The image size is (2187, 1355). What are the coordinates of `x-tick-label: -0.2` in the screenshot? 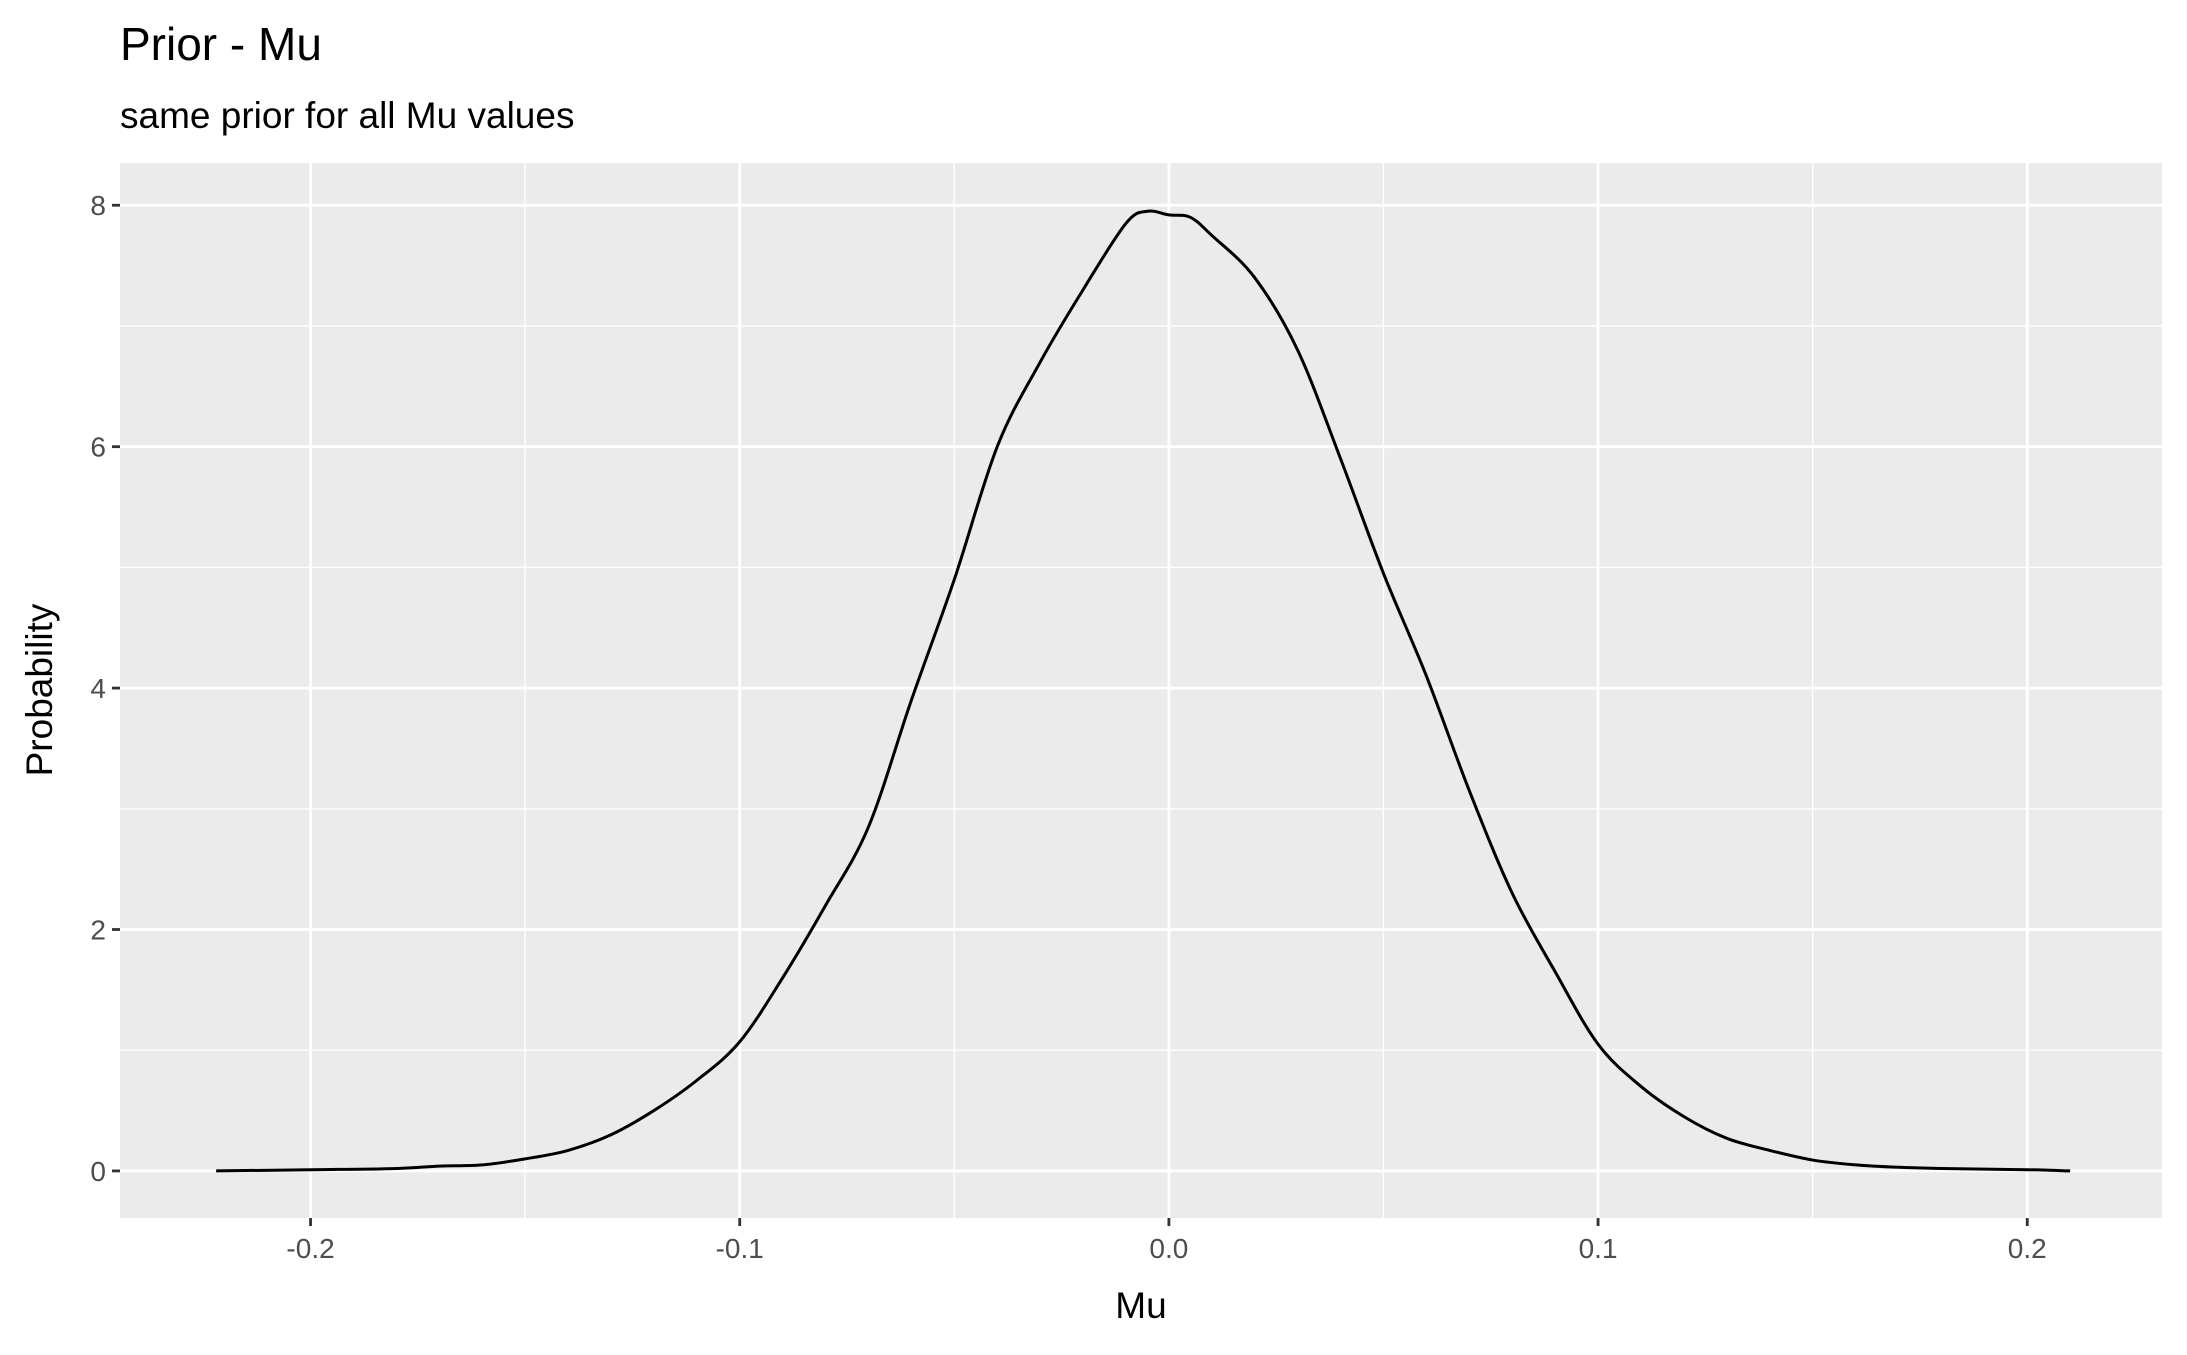 It's located at (310, 1248).